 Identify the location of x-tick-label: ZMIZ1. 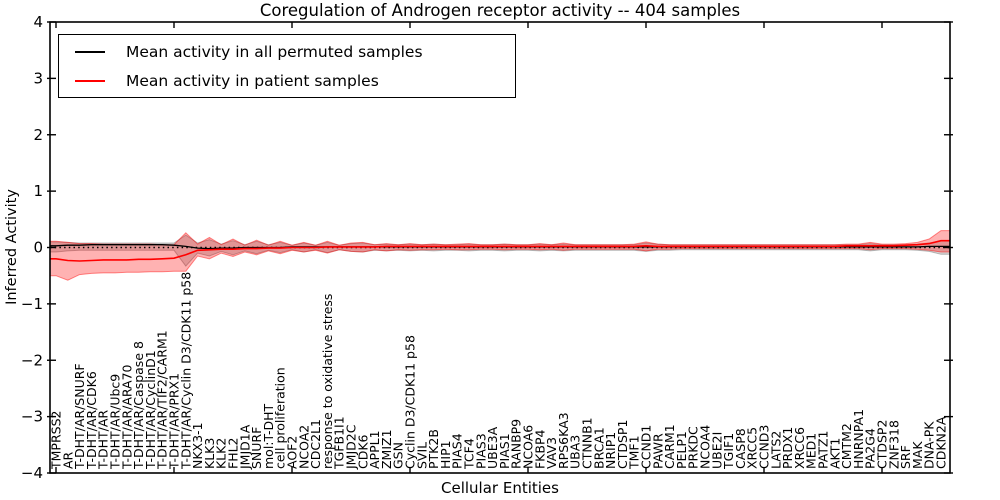
(386, 449).